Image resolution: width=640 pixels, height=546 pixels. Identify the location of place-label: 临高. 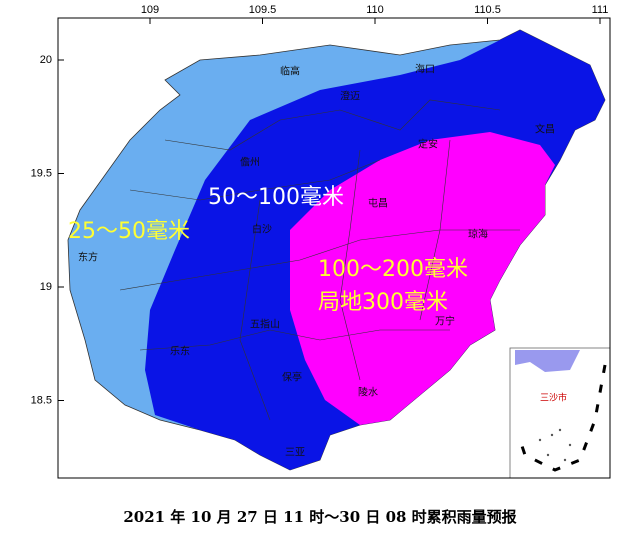
(290, 71).